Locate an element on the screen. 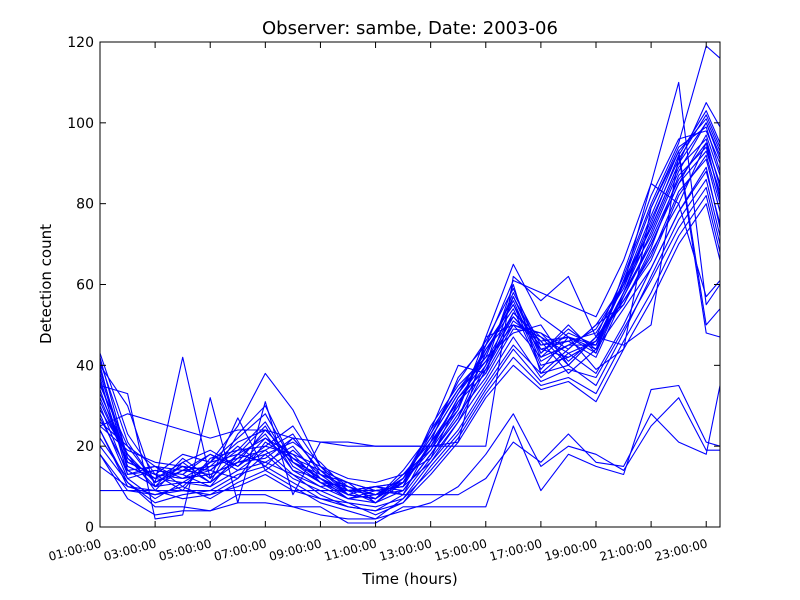 The width and height of the screenshot is (800, 600). y-tick-label-1: 20 is located at coordinates (85, 447).